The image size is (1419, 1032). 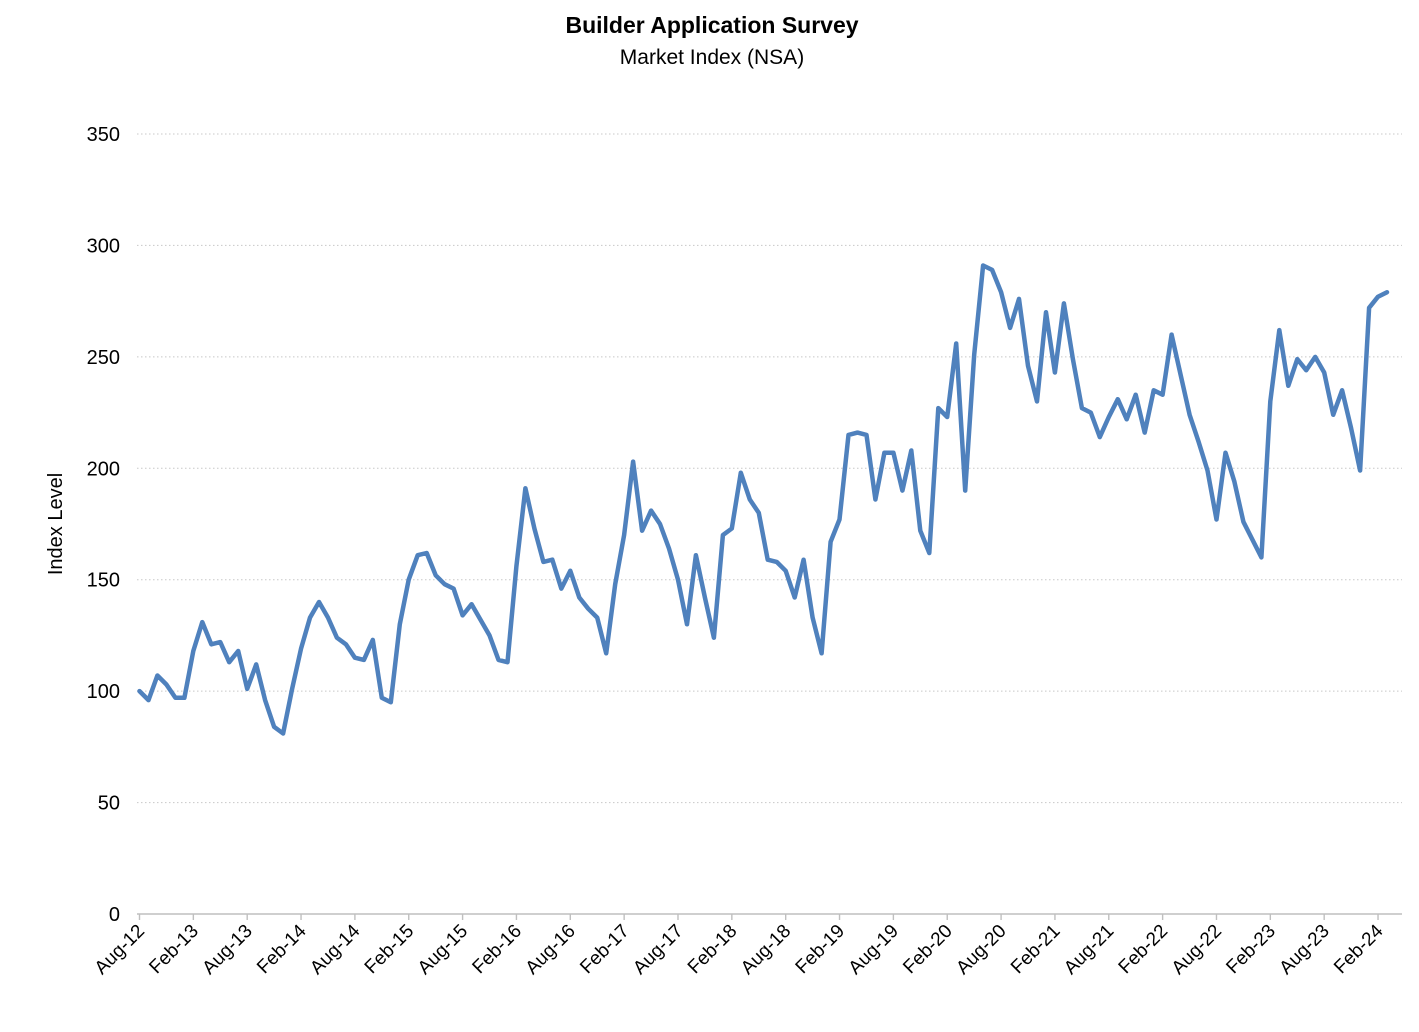 What do you see at coordinates (120, 950) in the screenshot?
I see `x-tick-label-Aug-12: Aug-12` at bounding box center [120, 950].